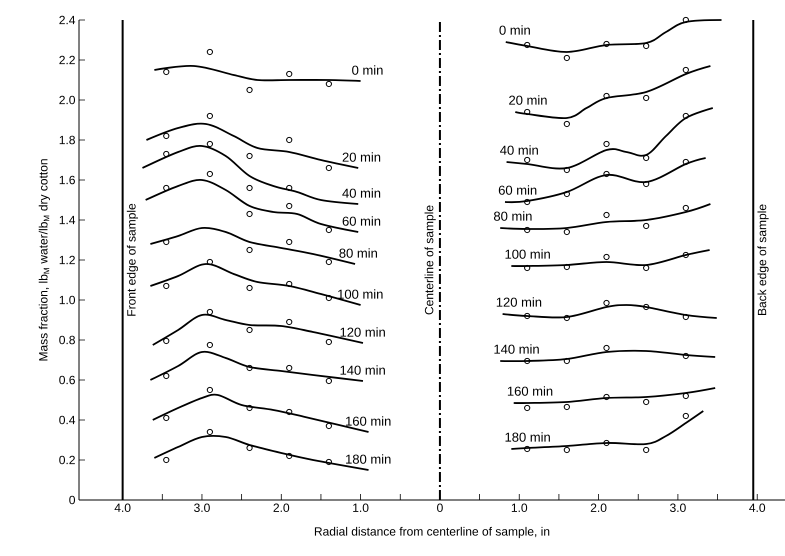 This screenshot has width=785, height=556. Describe the element at coordinates (440, 508) in the screenshot. I see `x-tick-label: 0` at that location.